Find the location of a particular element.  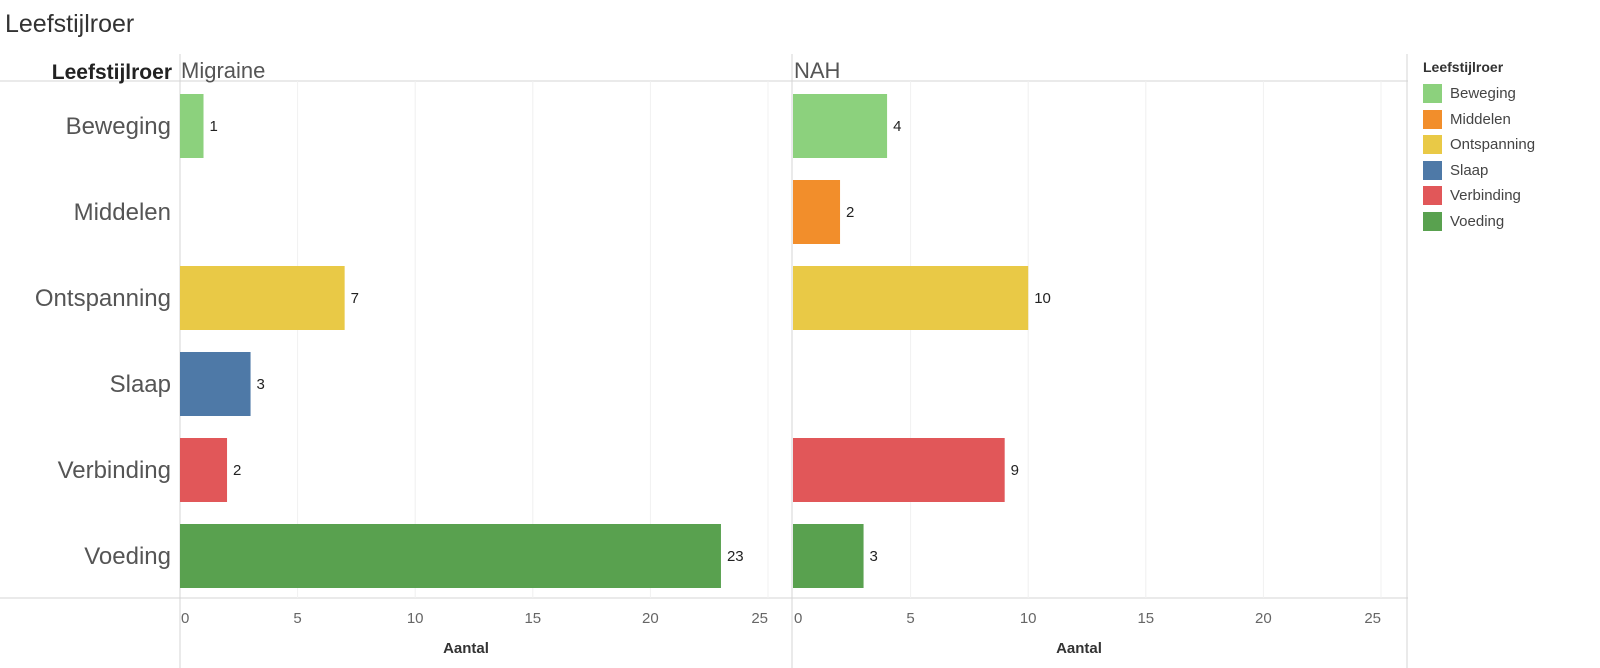

legend-item: Verbinding is located at coordinates (1479, 196).